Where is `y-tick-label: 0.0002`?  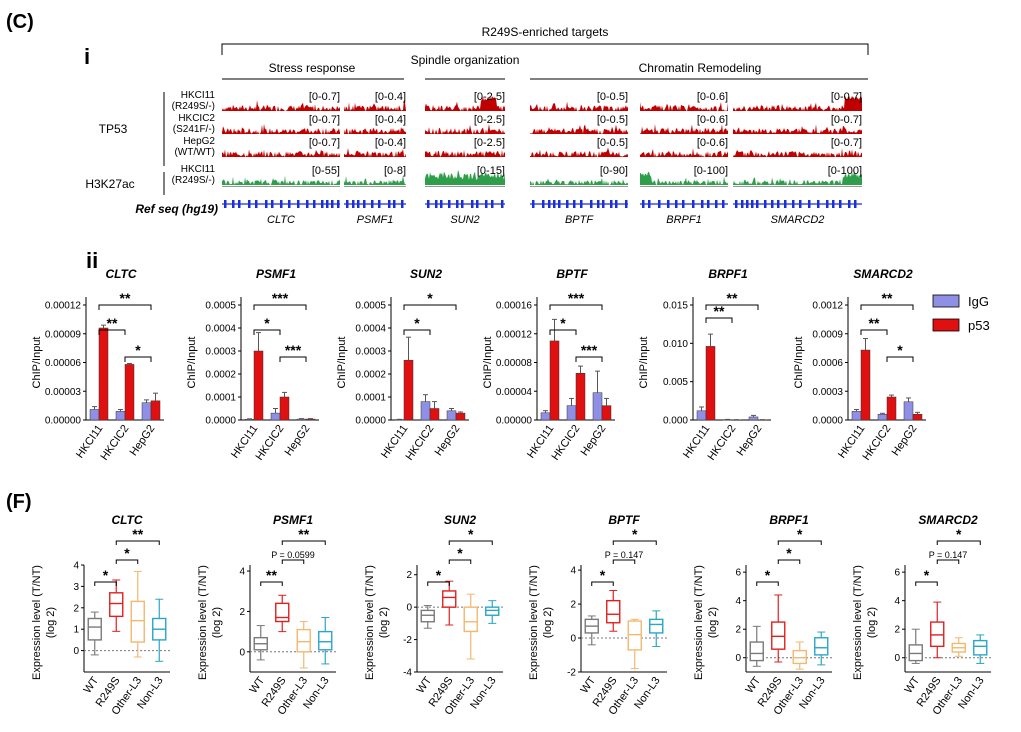
y-tick-label: 0.0002 is located at coordinates (370, 375).